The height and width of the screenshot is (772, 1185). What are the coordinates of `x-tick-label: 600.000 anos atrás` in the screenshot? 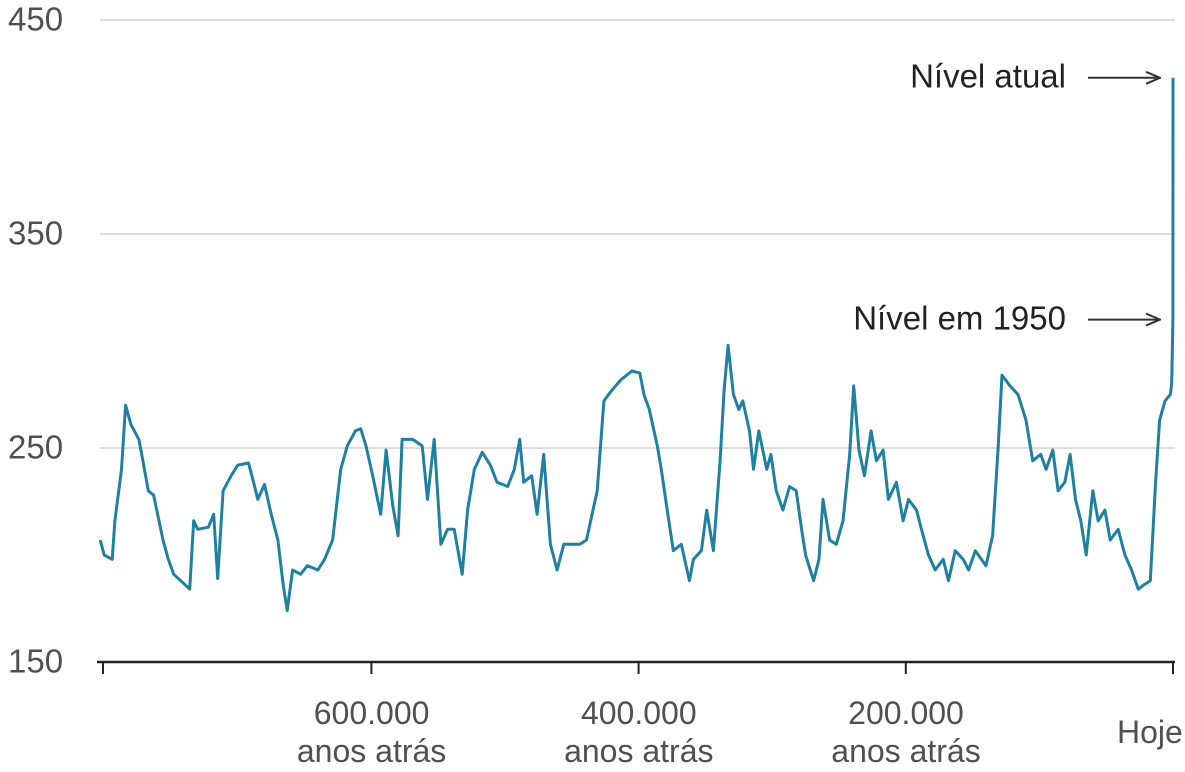 It's located at (371, 732).